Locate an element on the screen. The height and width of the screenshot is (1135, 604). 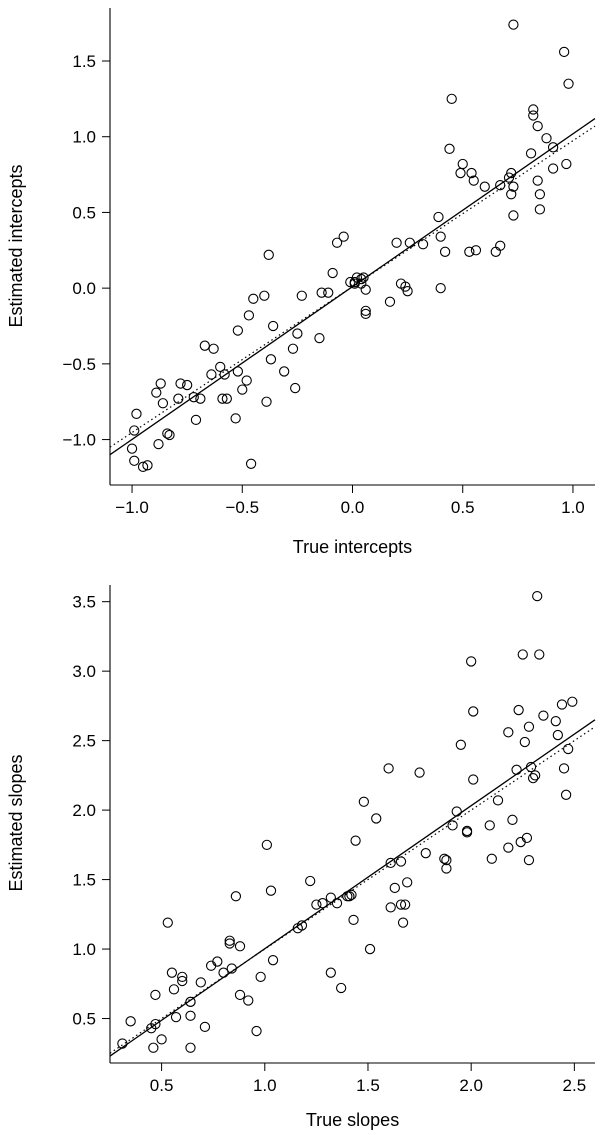
y-axis-label: Estimated slopes is located at coordinates (16, 822).